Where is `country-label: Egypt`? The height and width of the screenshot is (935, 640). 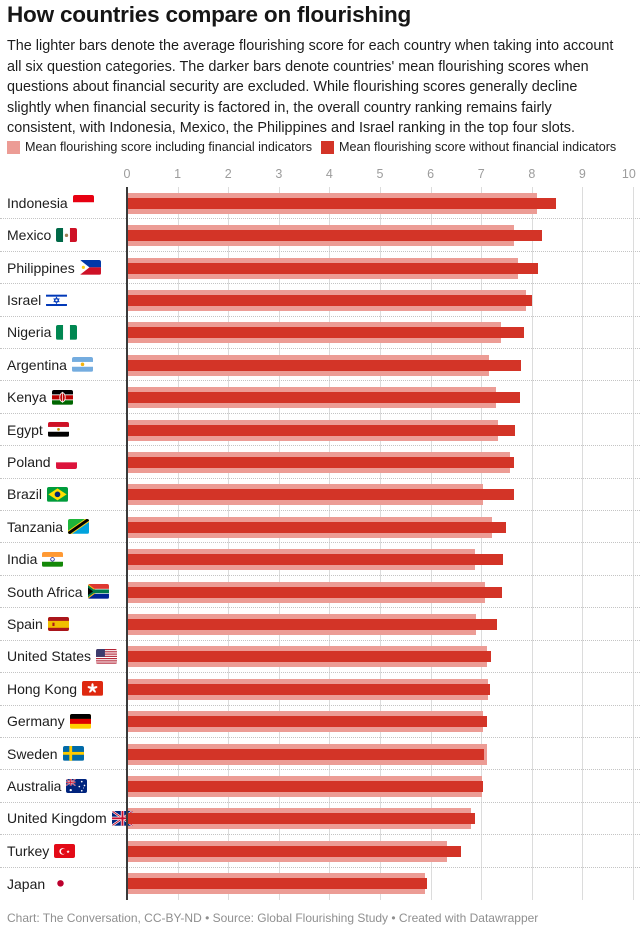 country-label: Egypt is located at coordinates (38, 430).